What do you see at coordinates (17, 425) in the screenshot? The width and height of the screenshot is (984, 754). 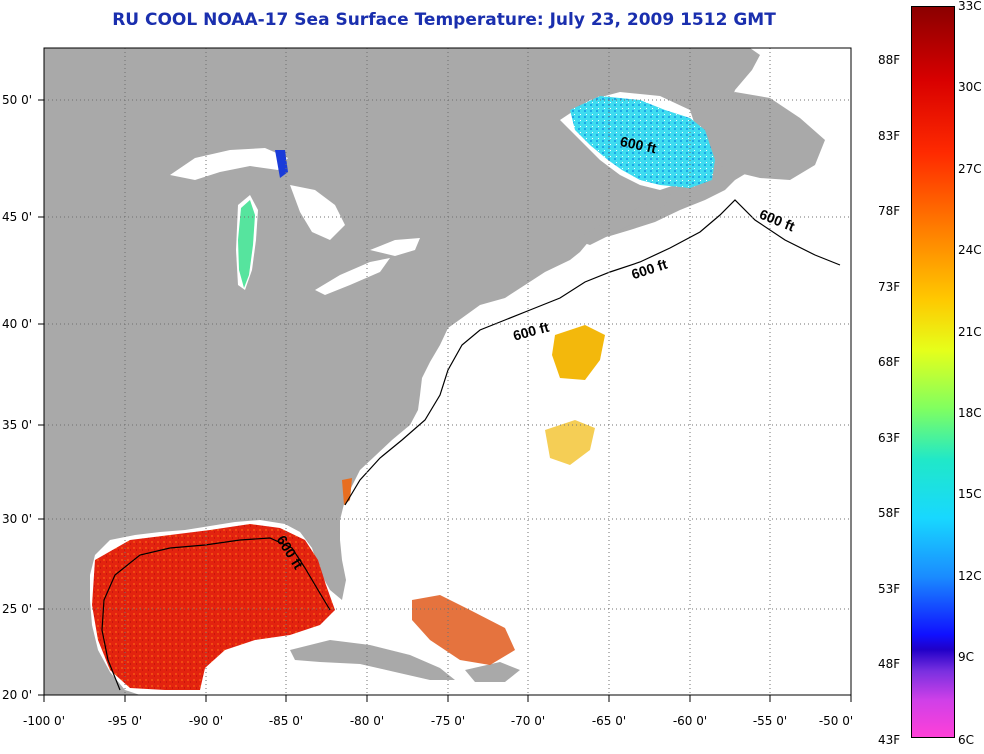 I see `y-tick-label: 35 0'` at bounding box center [17, 425].